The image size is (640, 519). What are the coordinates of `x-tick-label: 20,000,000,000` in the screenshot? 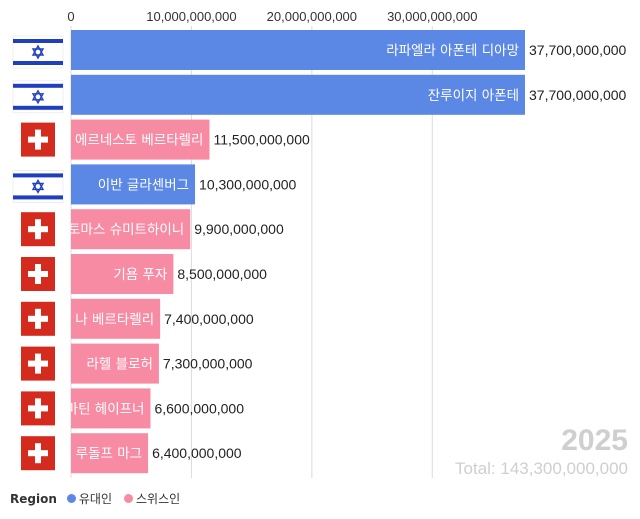 It's located at (312, 16).